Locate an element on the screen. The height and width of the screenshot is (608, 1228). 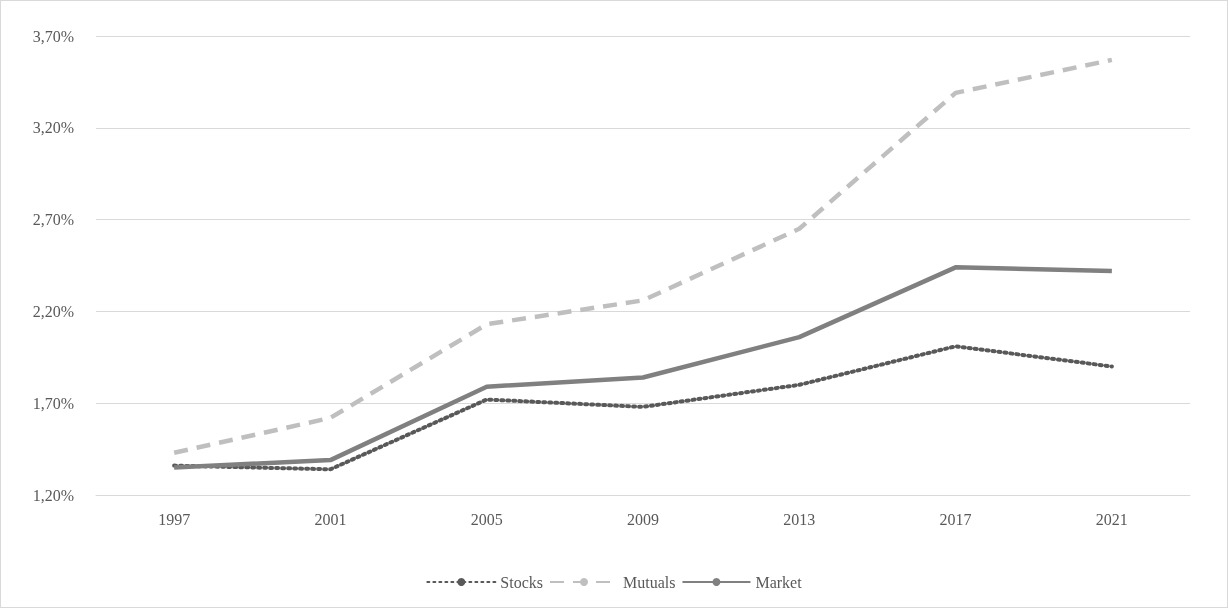
y-tick-label: 2,70% is located at coordinates (53, 220).